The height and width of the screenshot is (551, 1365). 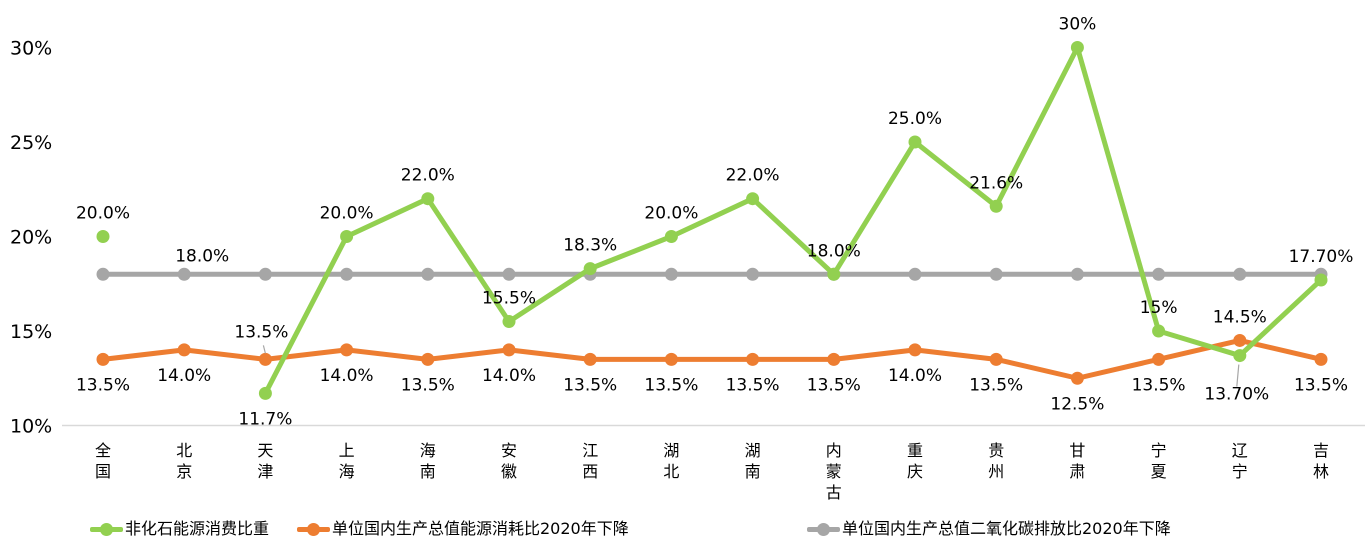 What do you see at coordinates (347, 461) in the screenshot?
I see `x-category-label: 上海` at bounding box center [347, 461].